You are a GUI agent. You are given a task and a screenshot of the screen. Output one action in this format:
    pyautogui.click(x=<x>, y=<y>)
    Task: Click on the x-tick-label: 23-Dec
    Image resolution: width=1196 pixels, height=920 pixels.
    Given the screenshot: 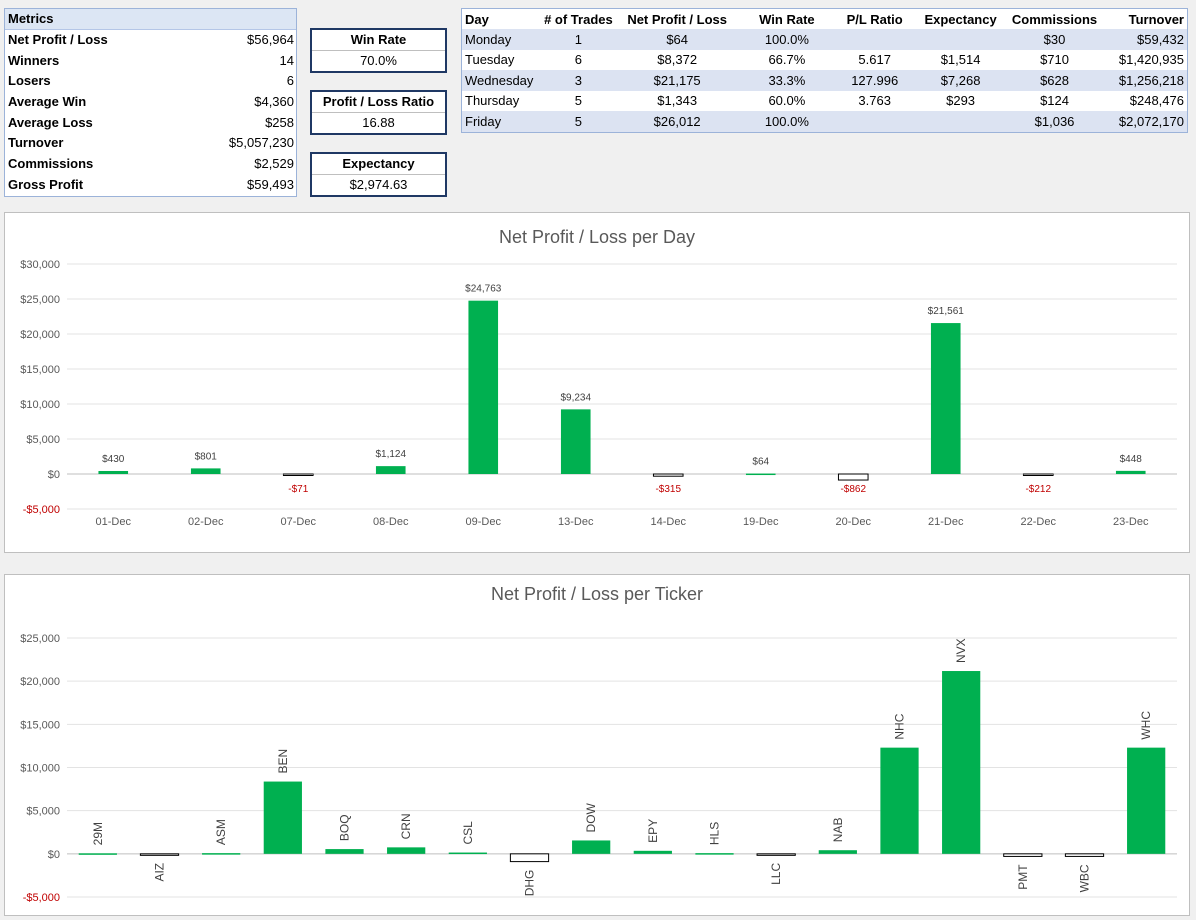 What is the action you would take?
    pyautogui.click(x=1131, y=522)
    